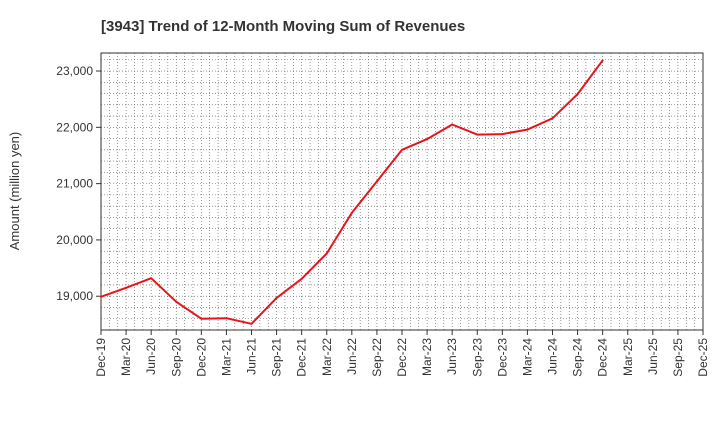  I want to click on x-tick-label: Mar-24, so click(527, 357).